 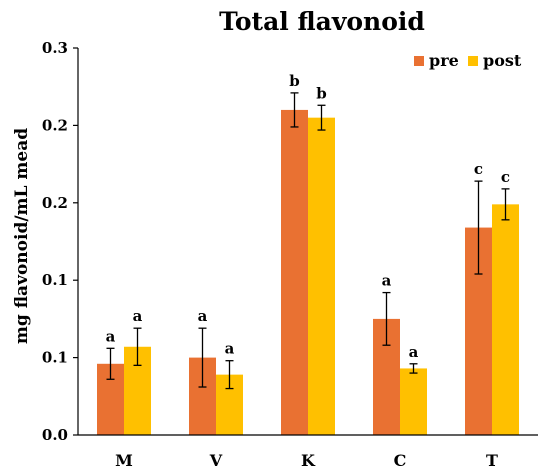 I want to click on bar-pre-K, so click(x=294, y=272).